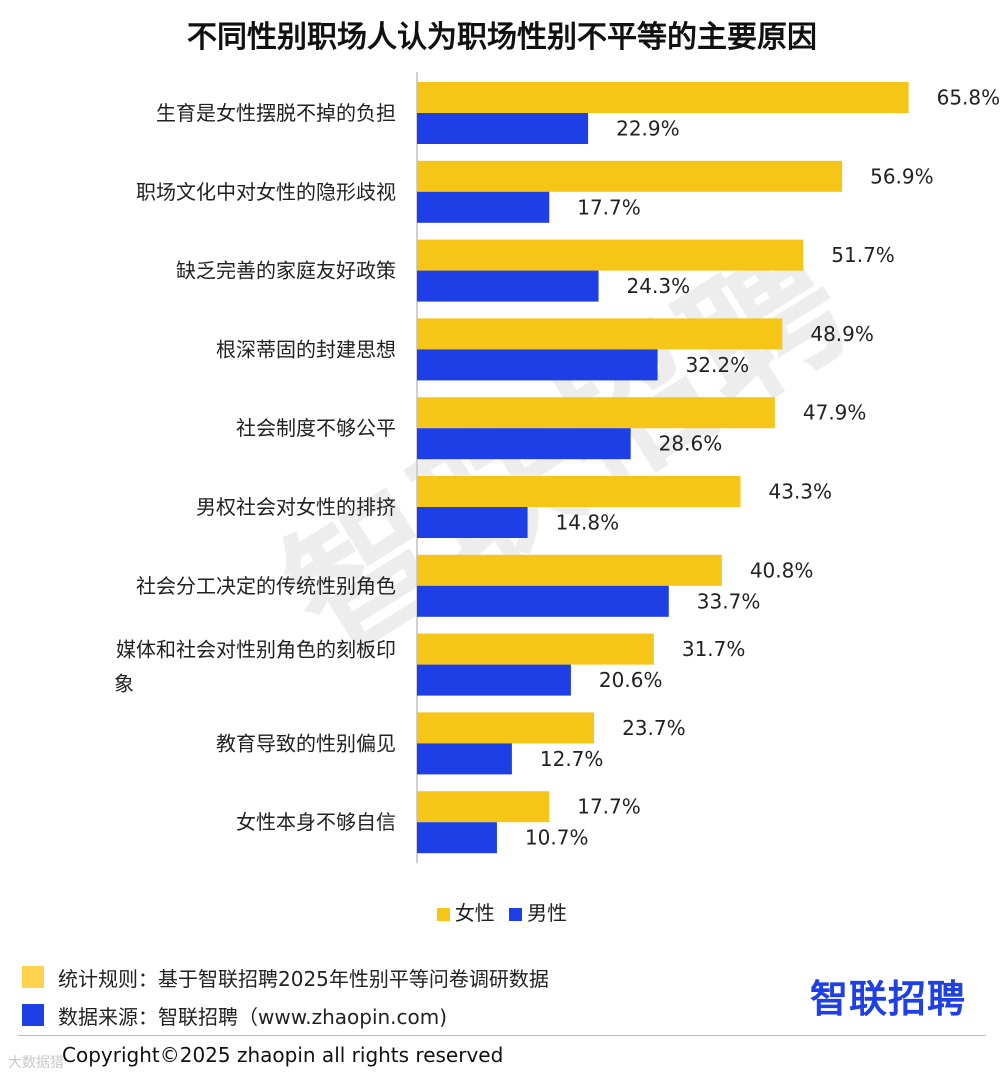 This screenshot has height=1082, width=1004. What do you see at coordinates (306, 743) in the screenshot?
I see `category-label: 教育导致的性别偏见` at bounding box center [306, 743].